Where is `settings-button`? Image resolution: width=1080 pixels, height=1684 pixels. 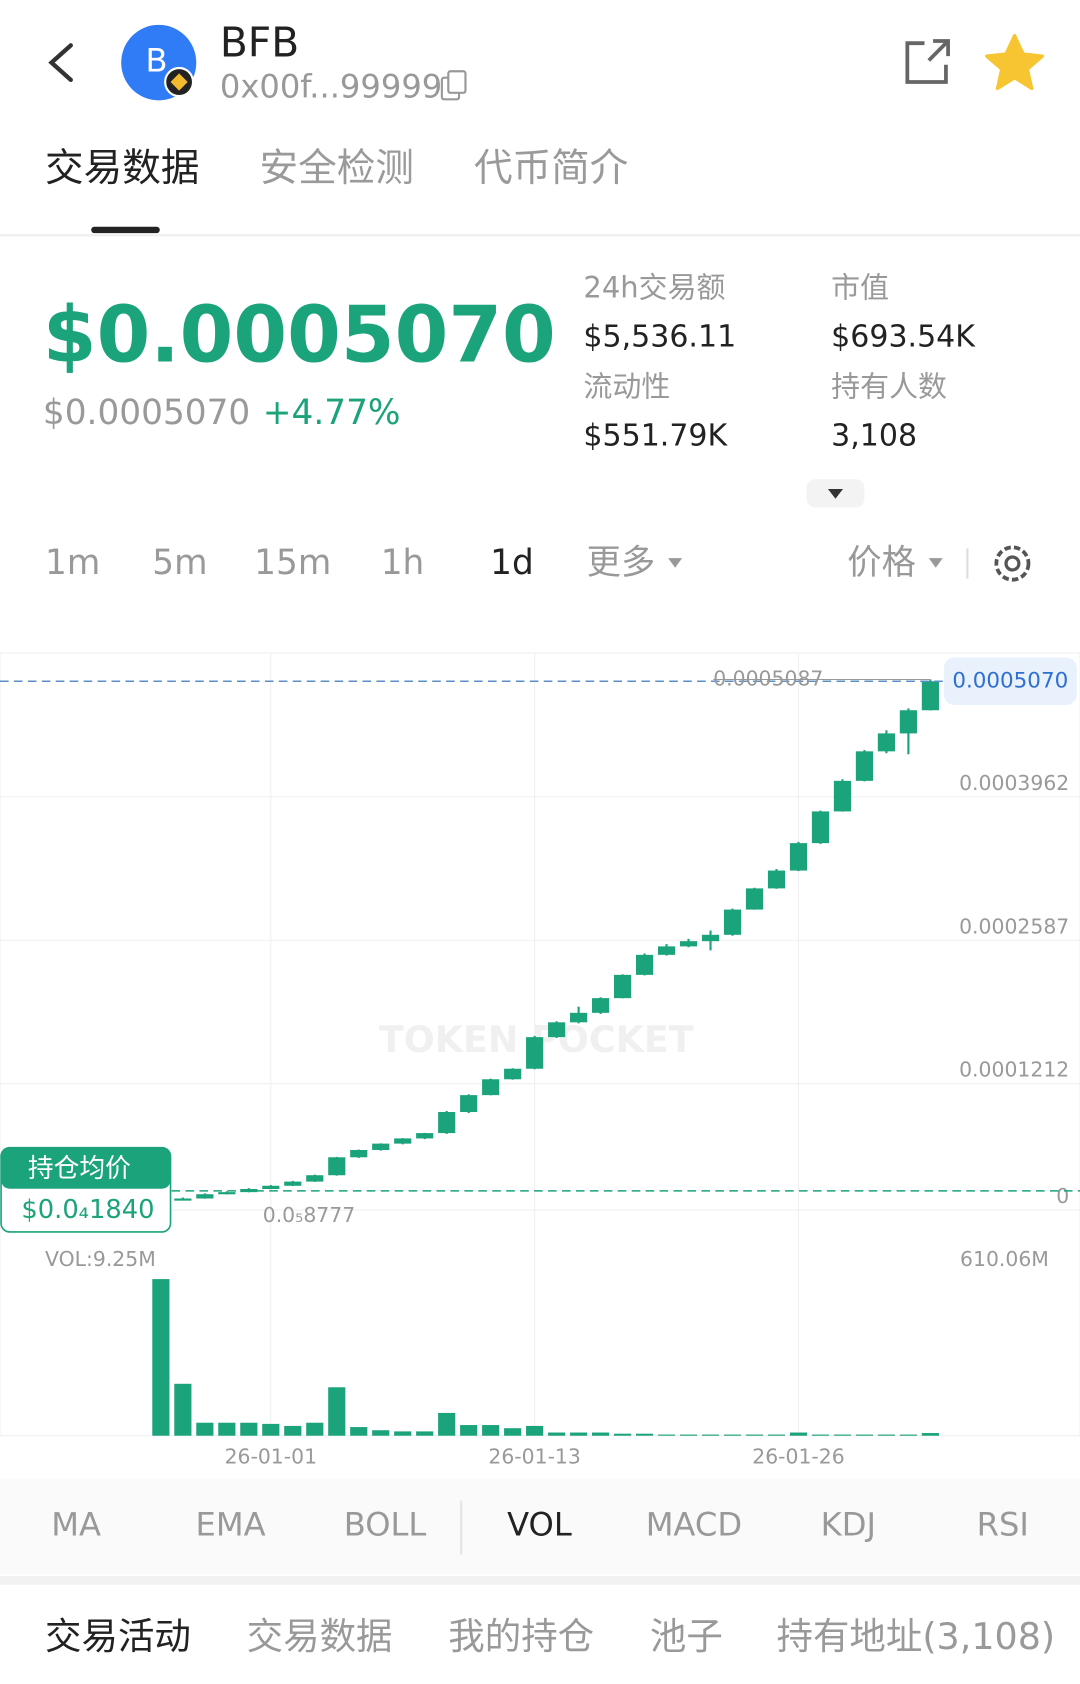
settings-button is located at coordinates (1012, 563).